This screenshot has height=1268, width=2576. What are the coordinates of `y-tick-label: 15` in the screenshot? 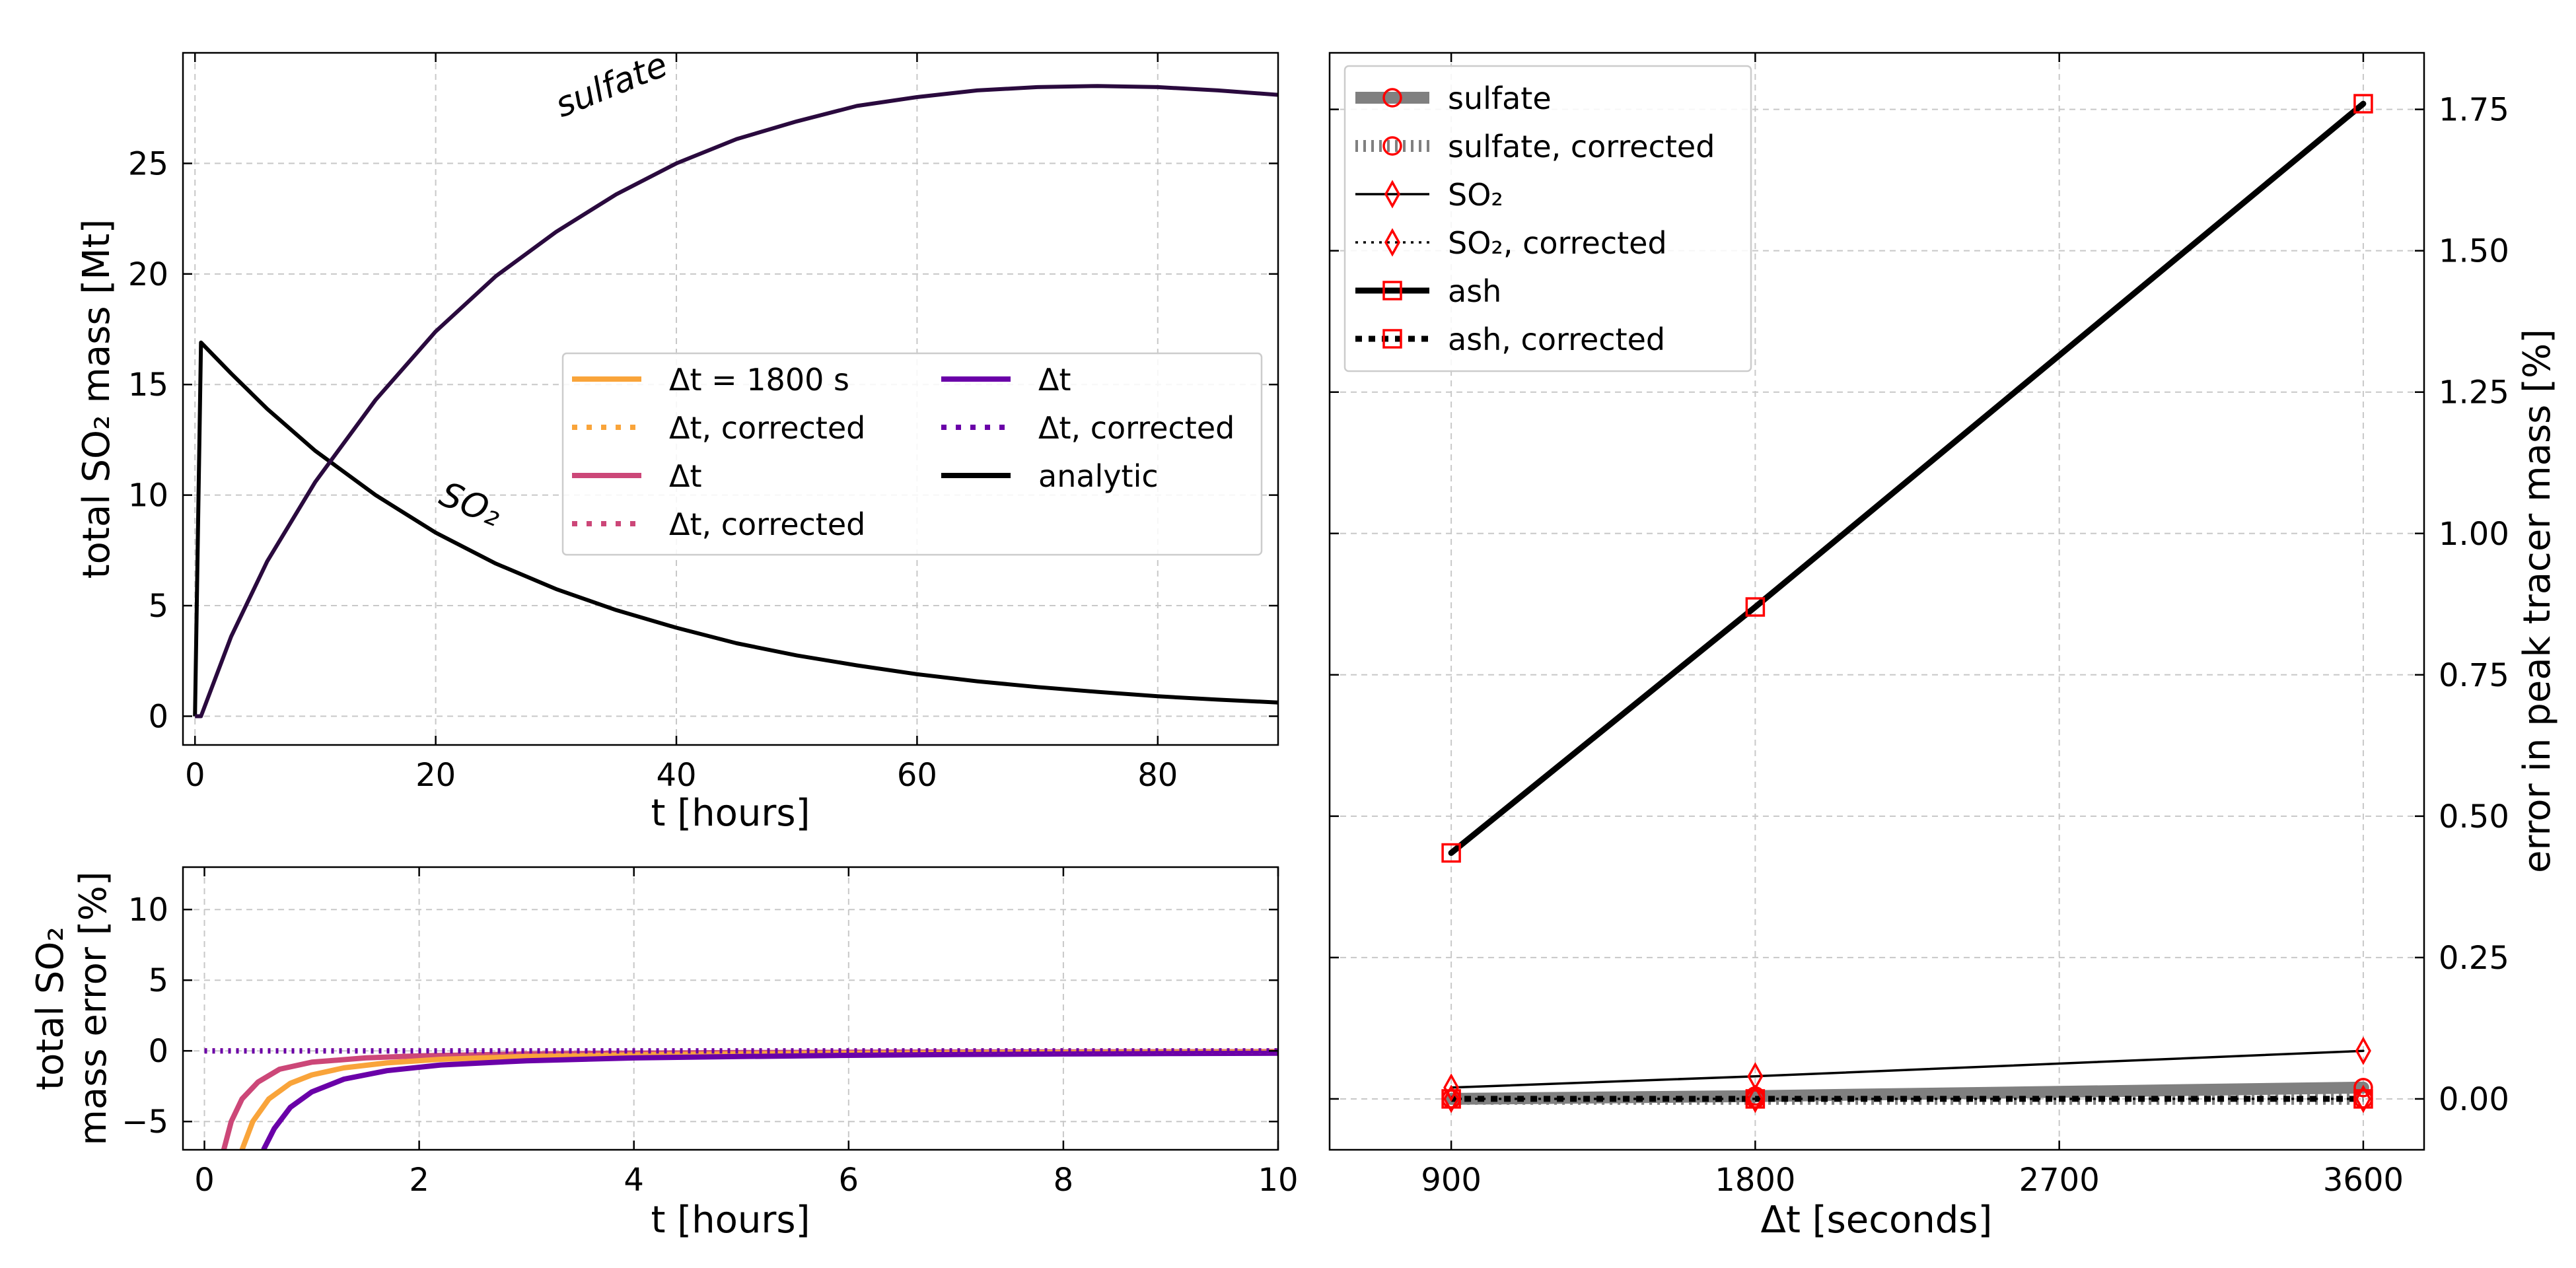 It's located at (148, 385).